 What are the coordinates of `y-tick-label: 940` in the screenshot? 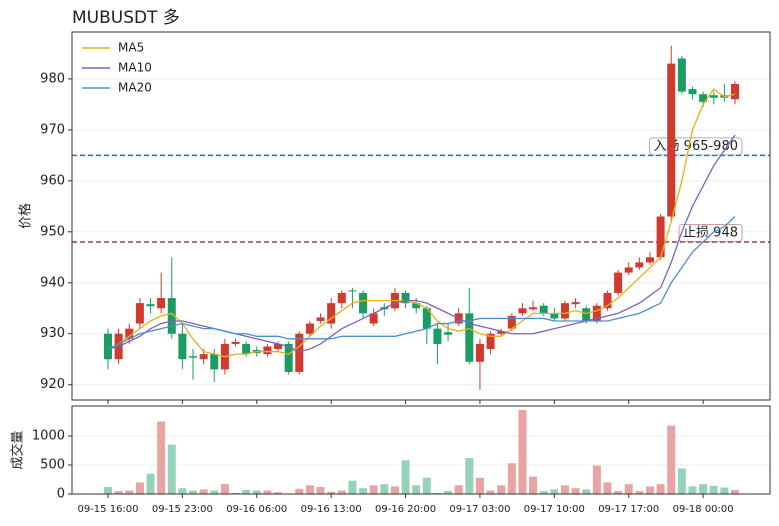 It's located at (52, 282).